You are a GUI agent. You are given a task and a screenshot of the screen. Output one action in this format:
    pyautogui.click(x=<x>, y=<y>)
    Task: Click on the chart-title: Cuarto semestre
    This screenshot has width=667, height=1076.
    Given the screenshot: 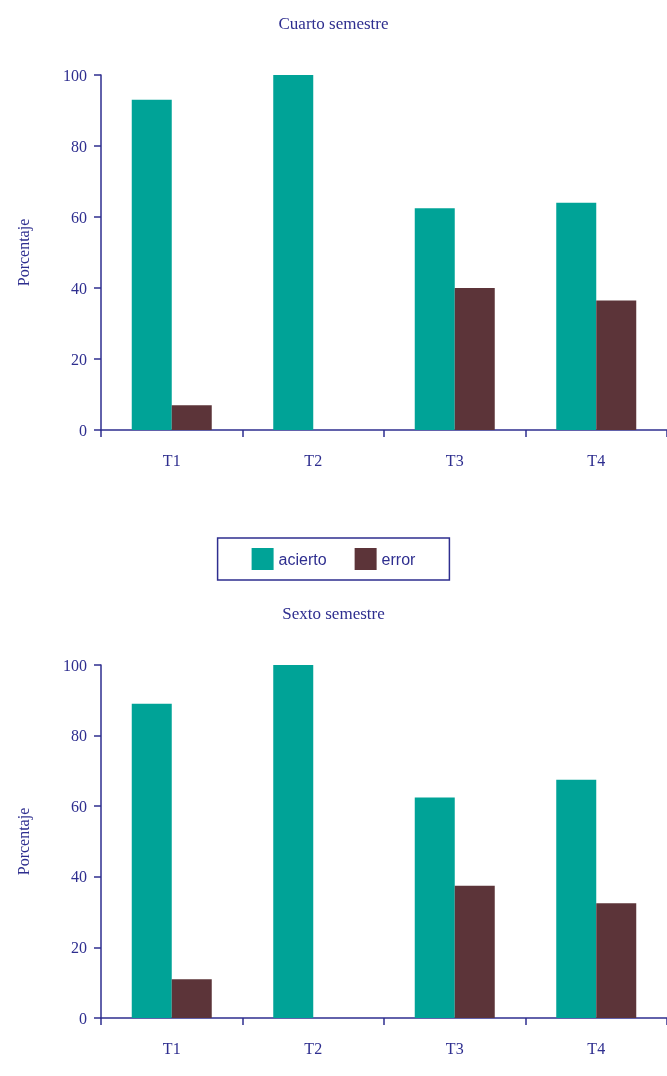 What is the action you would take?
    pyautogui.click(x=333, y=23)
    